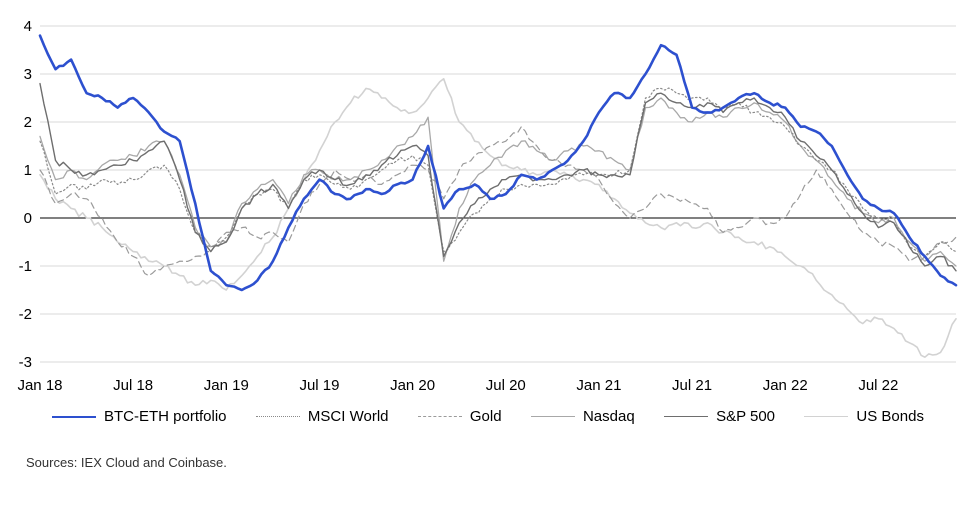  What do you see at coordinates (28, 74) in the screenshot?
I see `y-tick-label: 3` at bounding box center [28, 74].